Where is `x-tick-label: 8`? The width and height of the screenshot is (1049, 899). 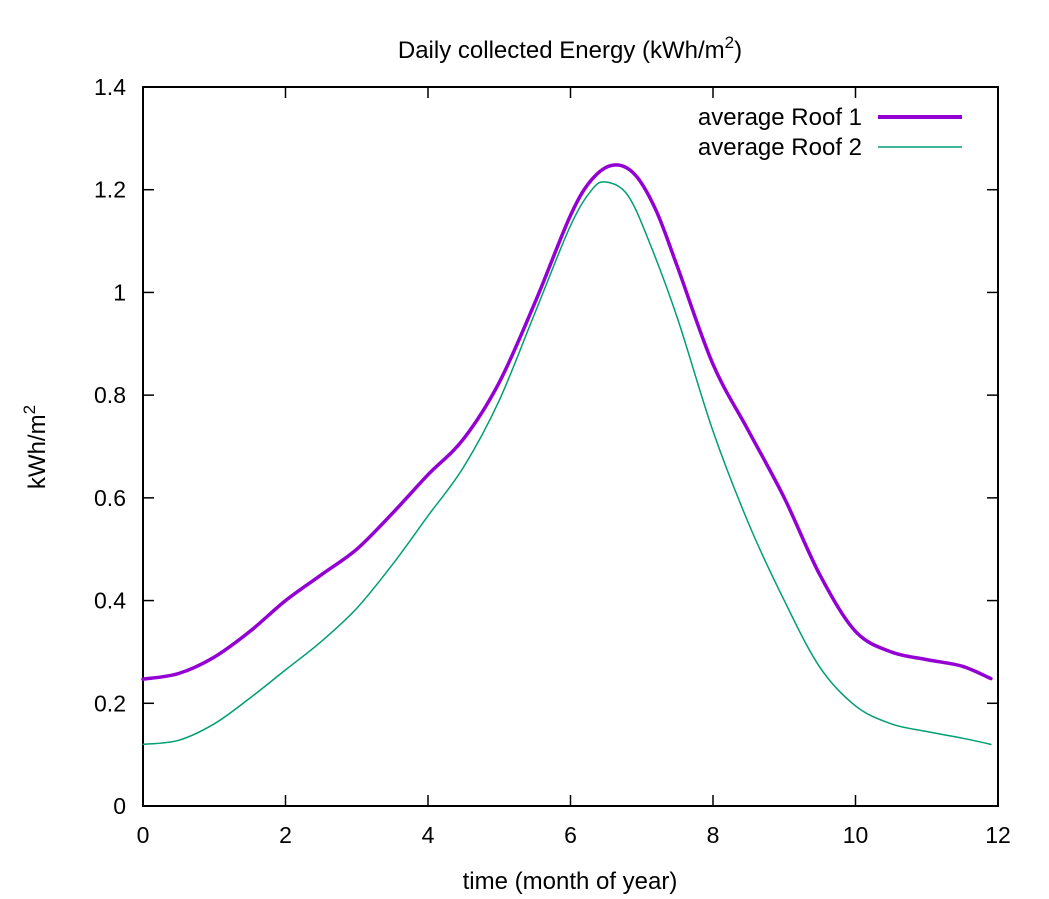
x-tick-label: 8 is located at coordinates (713, 835).